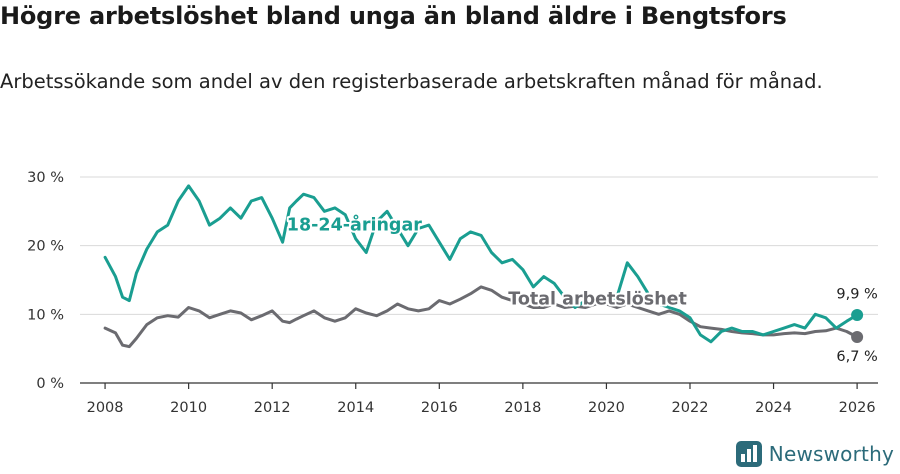 This screenshot has height=474, width=900. I want to click on y-tick-label: 0 %, so click(50, 384).